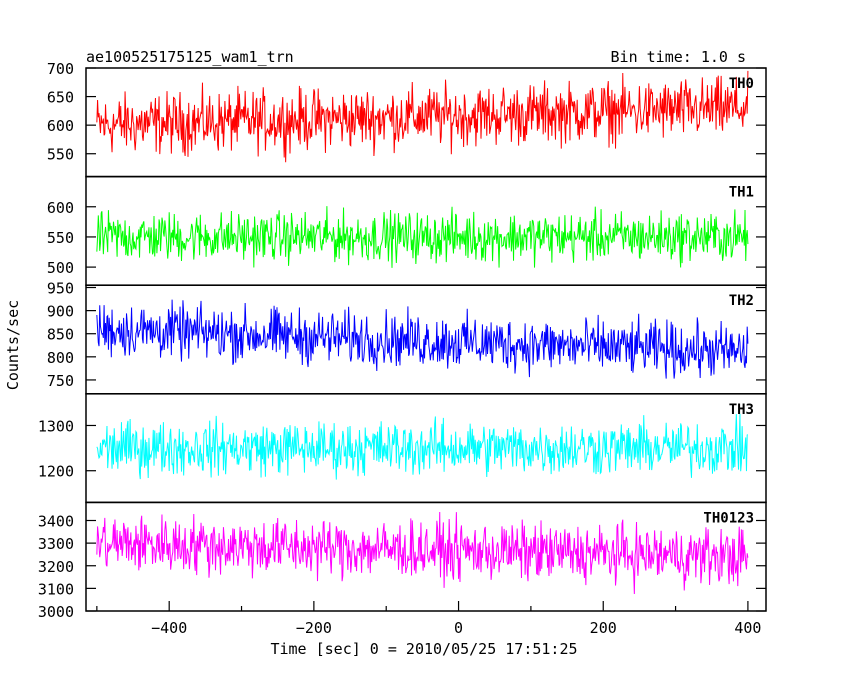 The image size is (850, 680). Describe the element at coordinates (56, 567) in the screenshot. I see `y-tick-label: 3200` at that location.